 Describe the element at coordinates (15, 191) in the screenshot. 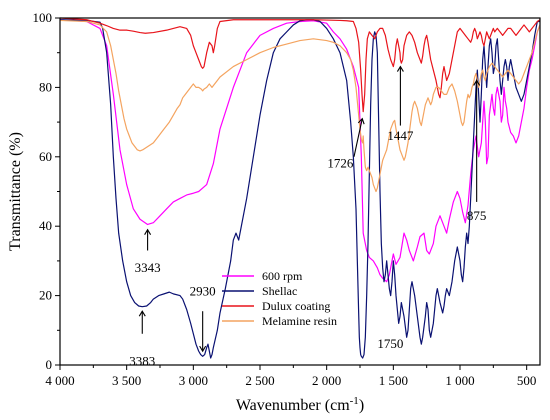

I see `y-axis-title: Transmittance (%)` at that location.